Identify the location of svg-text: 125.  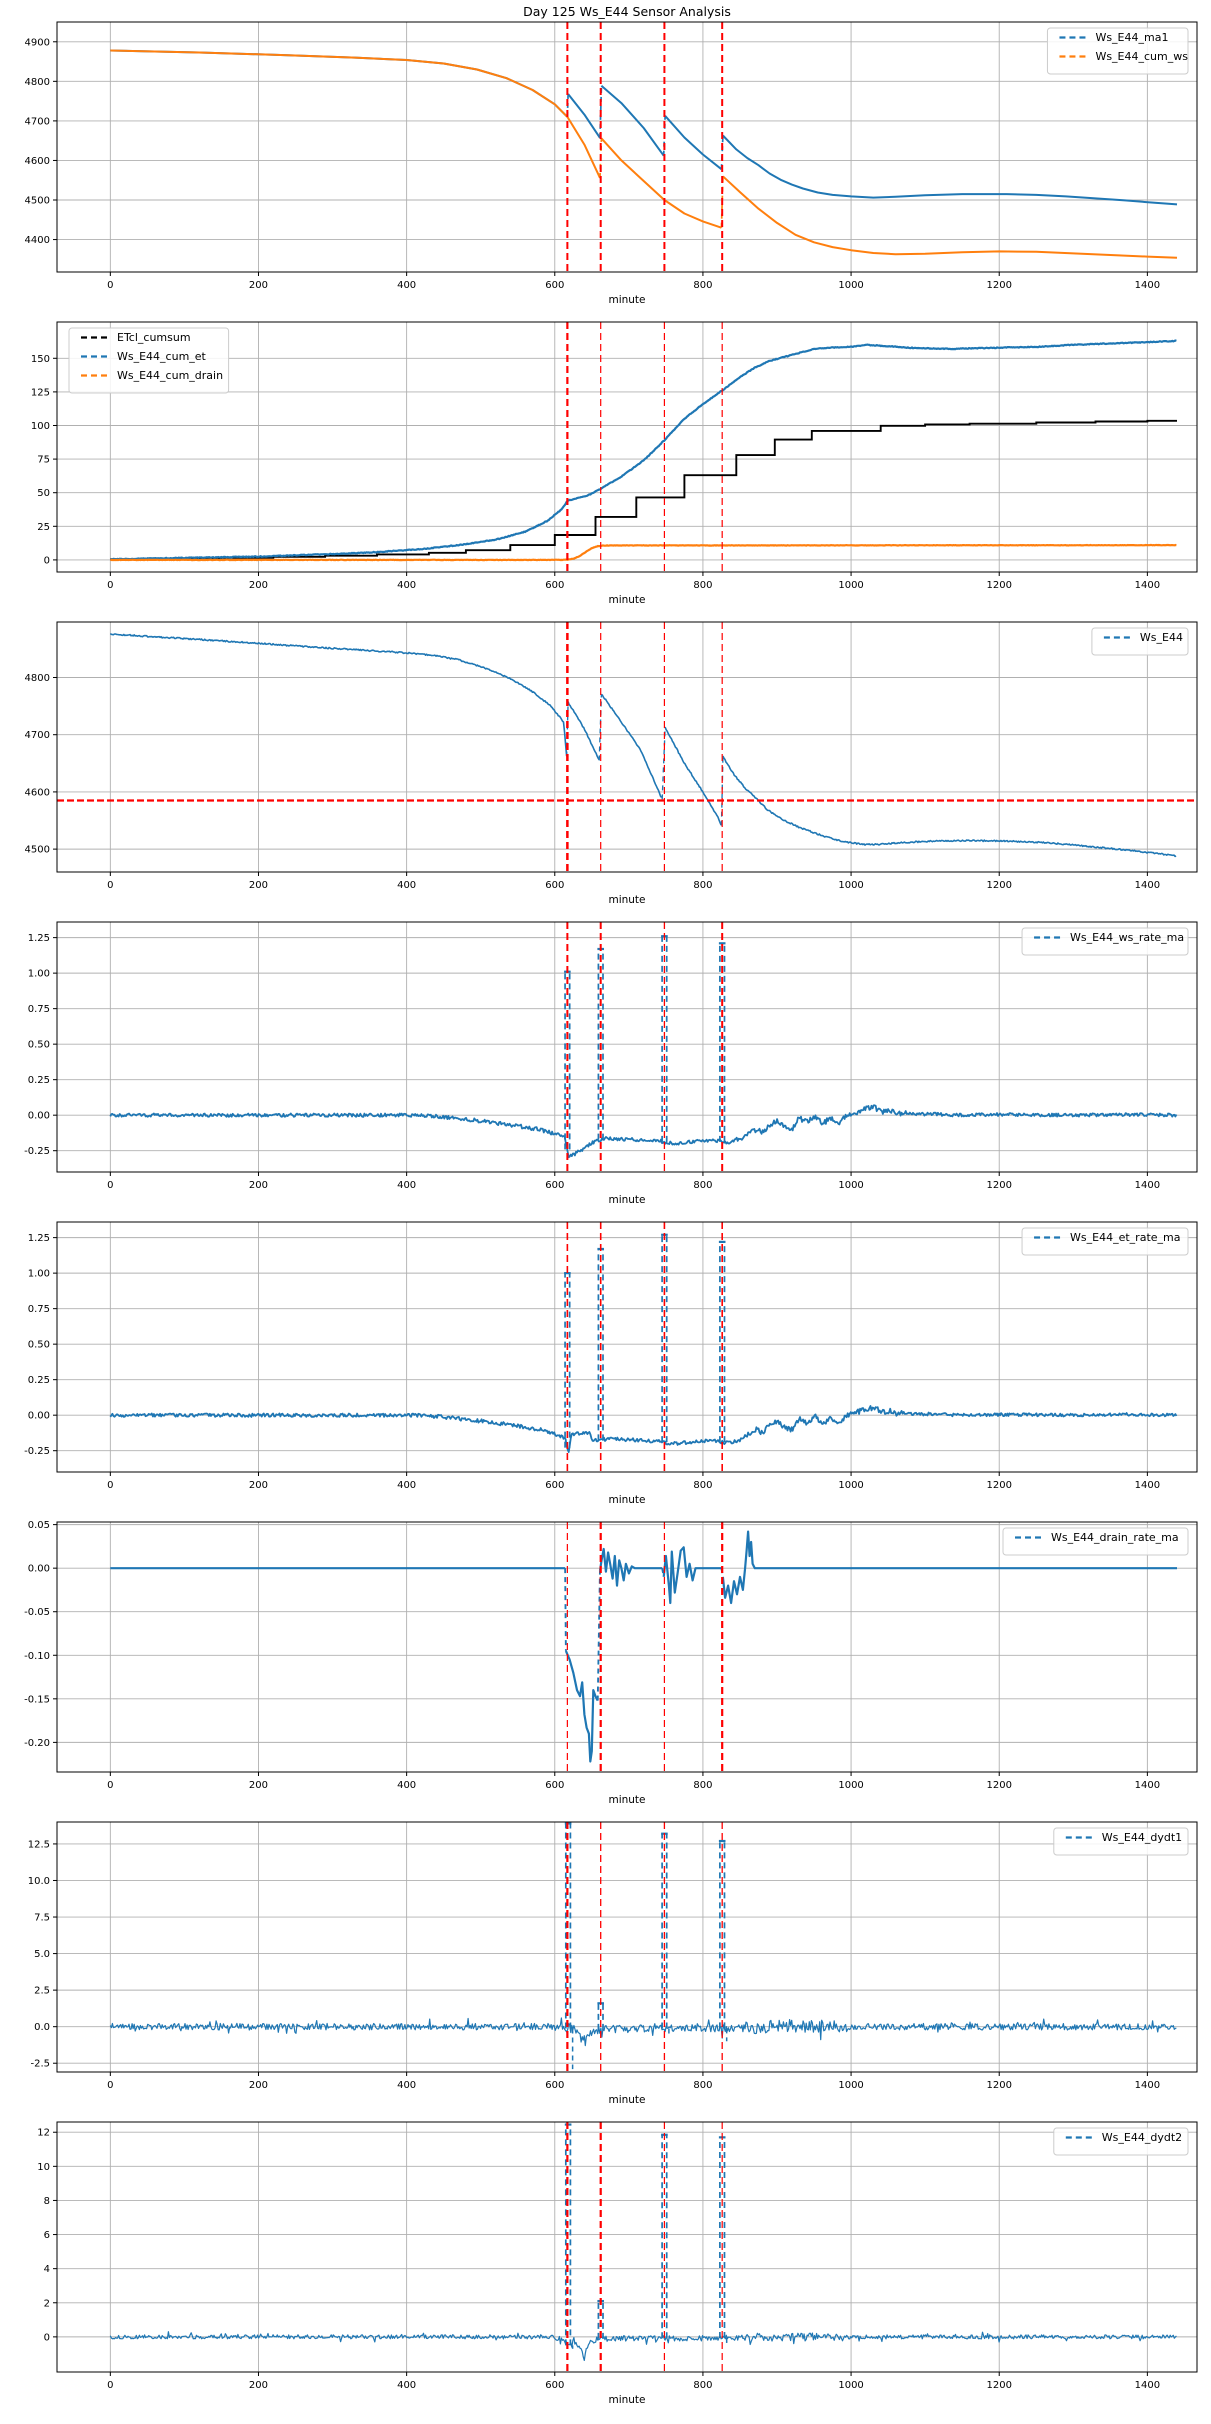
(40, 392).